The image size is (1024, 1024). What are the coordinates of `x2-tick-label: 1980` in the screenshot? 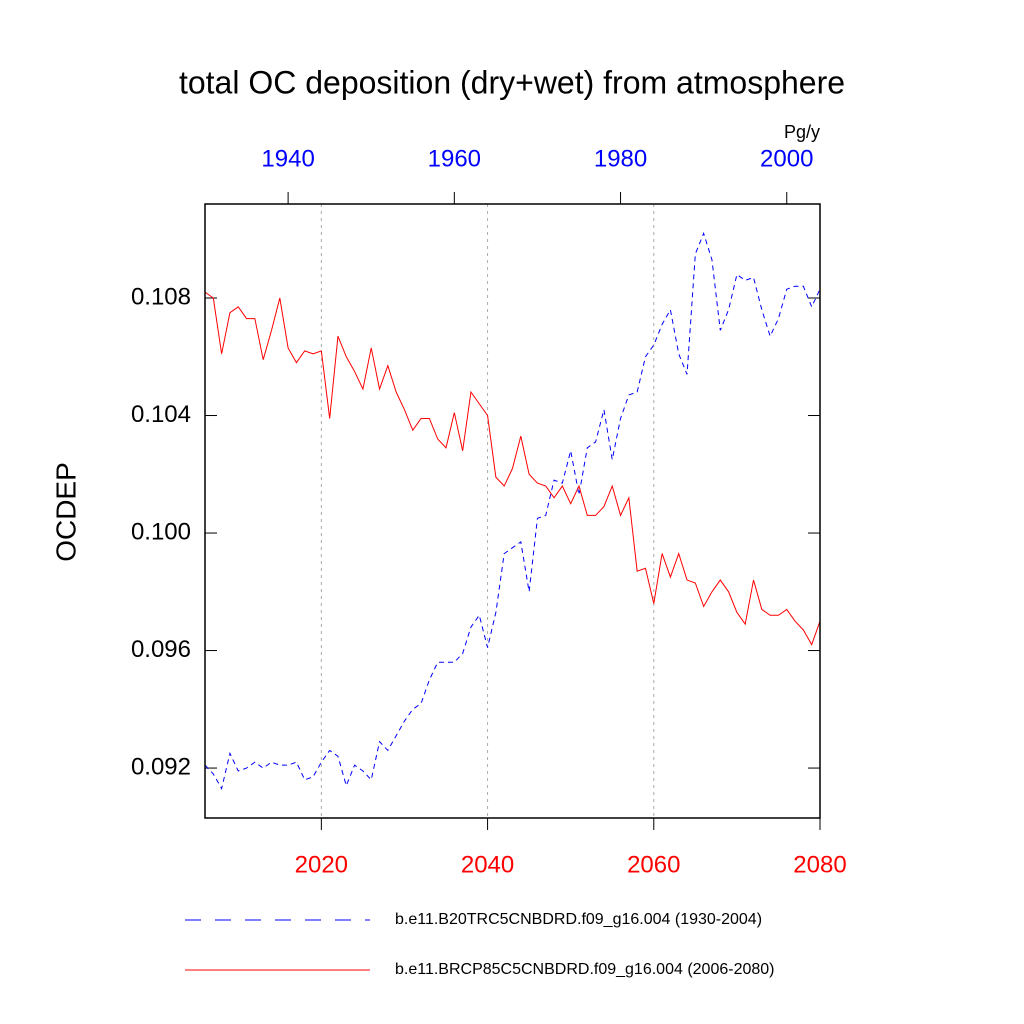 It's located at (620, 158).